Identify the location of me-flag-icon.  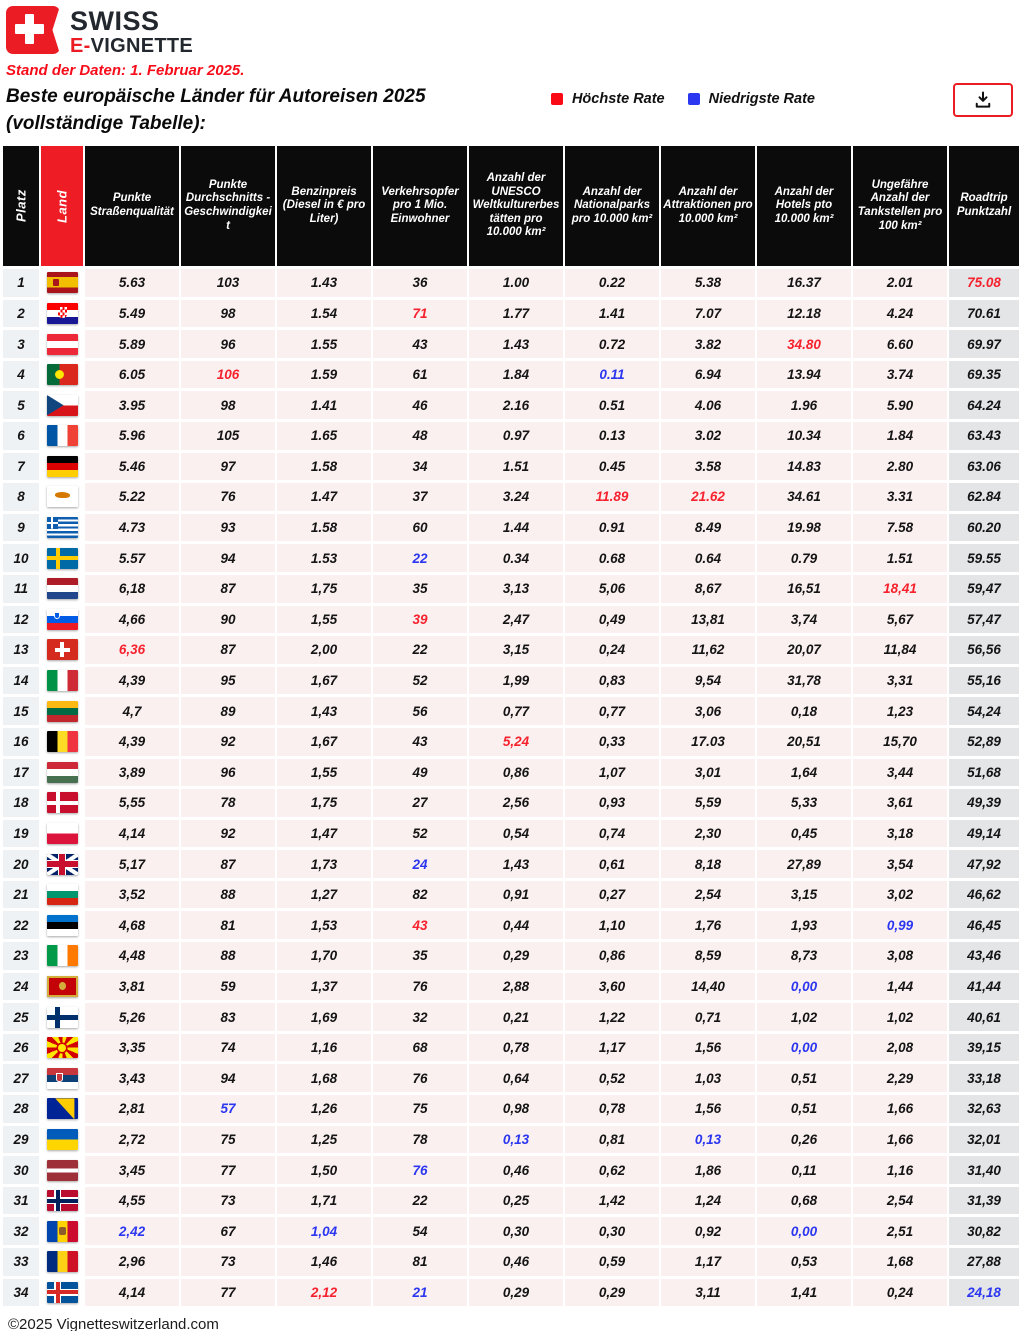
(62, 986).